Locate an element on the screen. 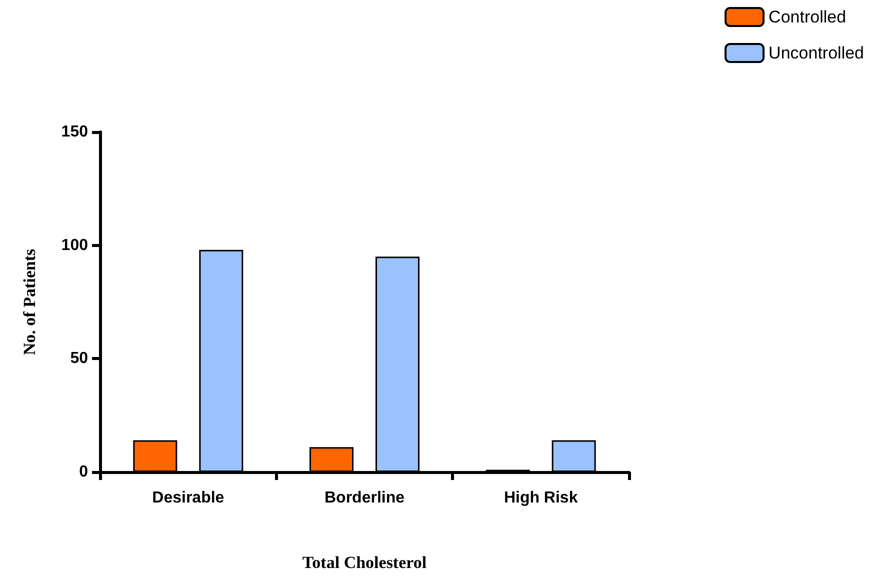 This screenshot has width=877, height=576. x-axis-title: Total Cholesterol is located at coordinates (364, 562).